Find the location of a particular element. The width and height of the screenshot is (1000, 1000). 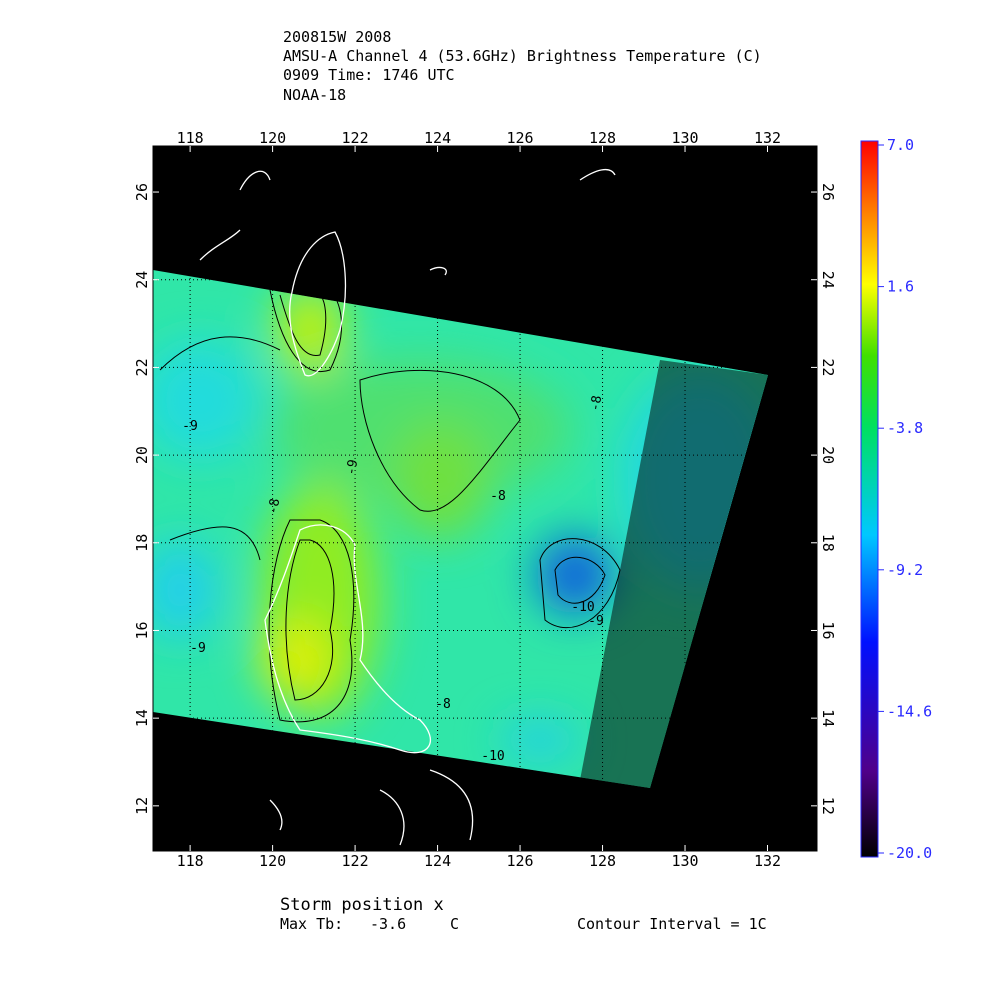

colorbar-tick-label: -20.0 is located at coordinates (909, 853).